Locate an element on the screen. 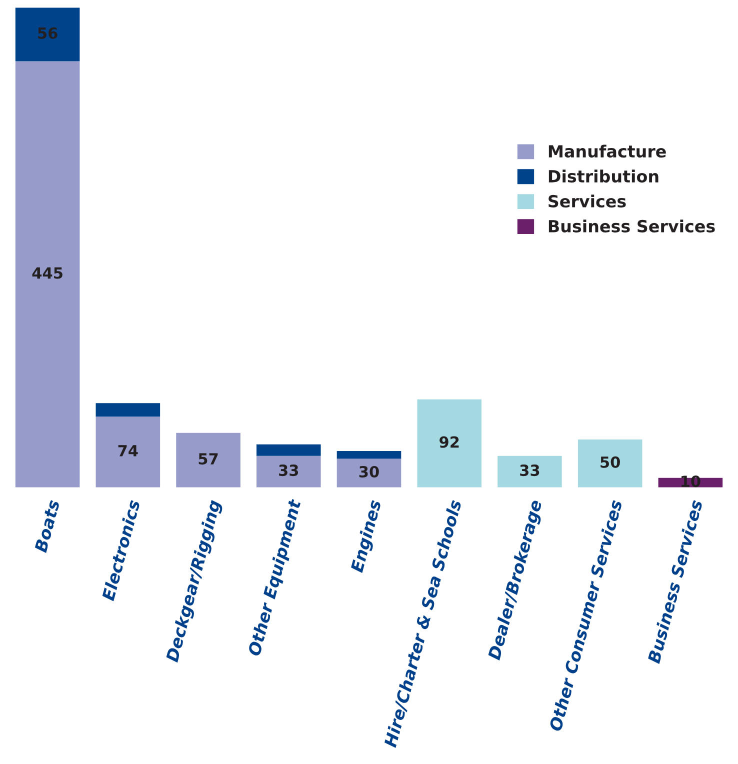 This screenshot has width=738, height=764. data-label: 30 is located at coordinates (369, 472).